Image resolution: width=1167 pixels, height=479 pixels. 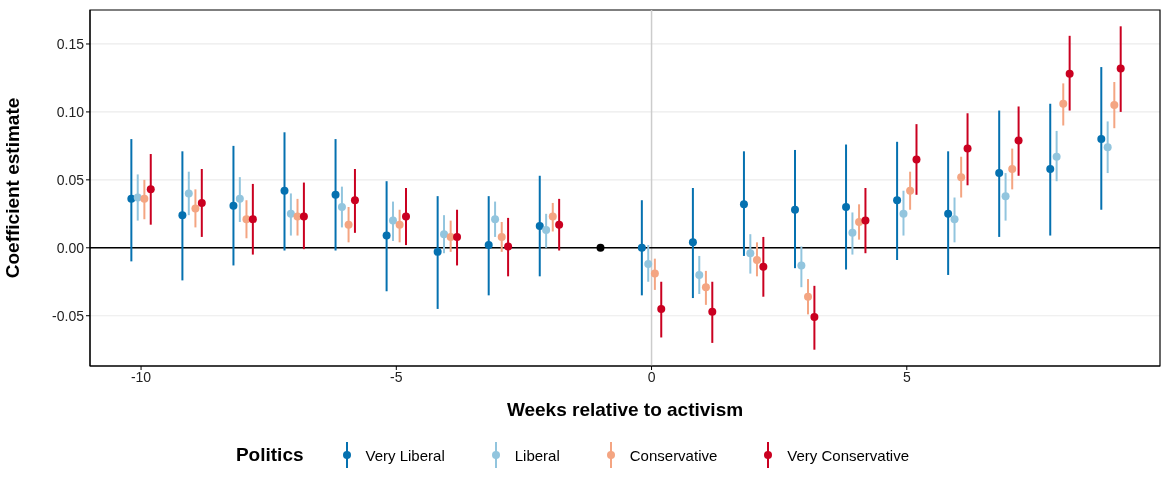 I want to click on y-tick-label: 0.00, so click(x=70, y=247).